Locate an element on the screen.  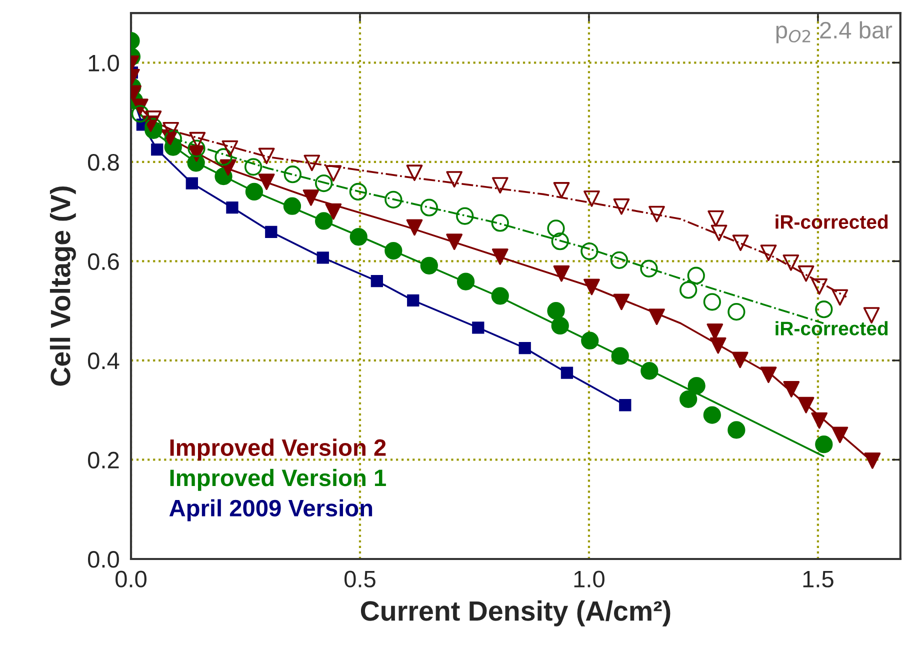
text: Improved Version 2 is located at coordinates (278, 449).